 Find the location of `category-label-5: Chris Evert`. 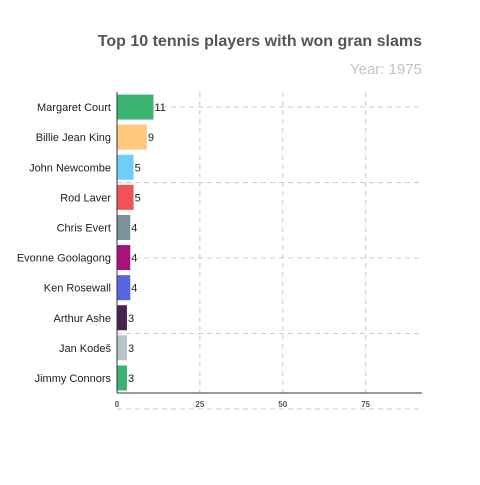

category-label-5: Chris Evert is located at coordinates (84, 228).